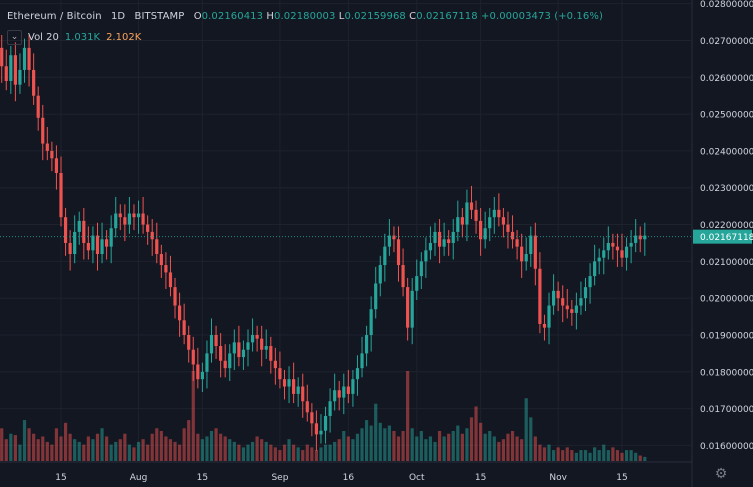  Describe the element at coordinates (726, 226) in the screenshot. I see `y-tick-label: 0.02200000` at that location.